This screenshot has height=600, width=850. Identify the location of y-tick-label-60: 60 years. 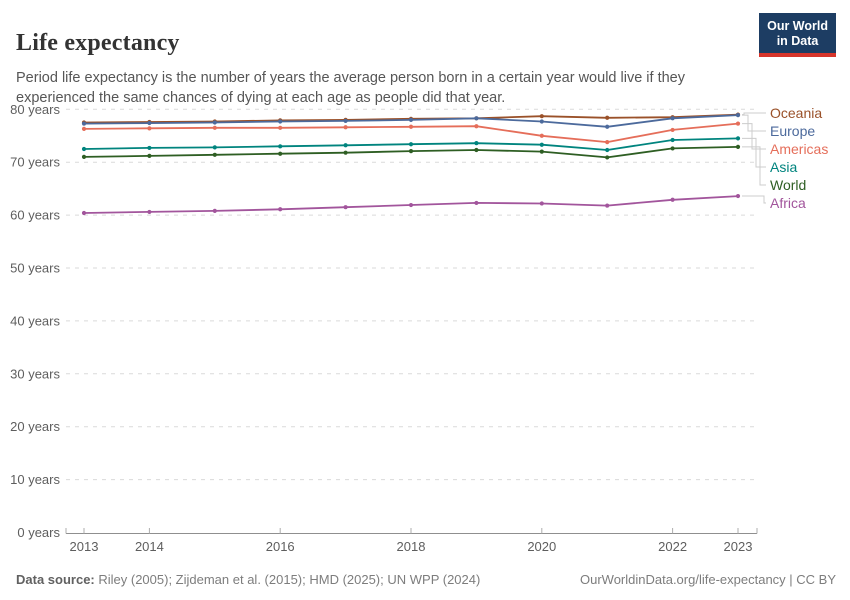
(35, 215).